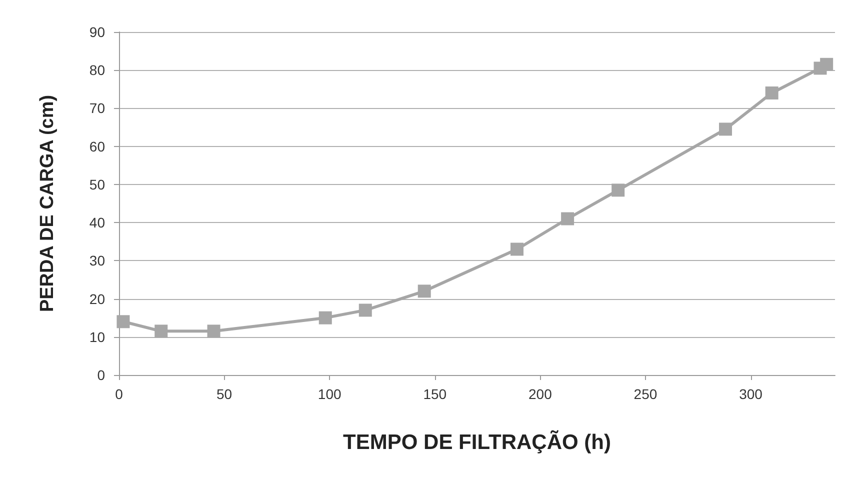 This screenshot has width=858, height=482. What do you see at coordinates (435, 394) in the screenshot?
I see `x-tick-label: 150` at bounding box center [435, 394].